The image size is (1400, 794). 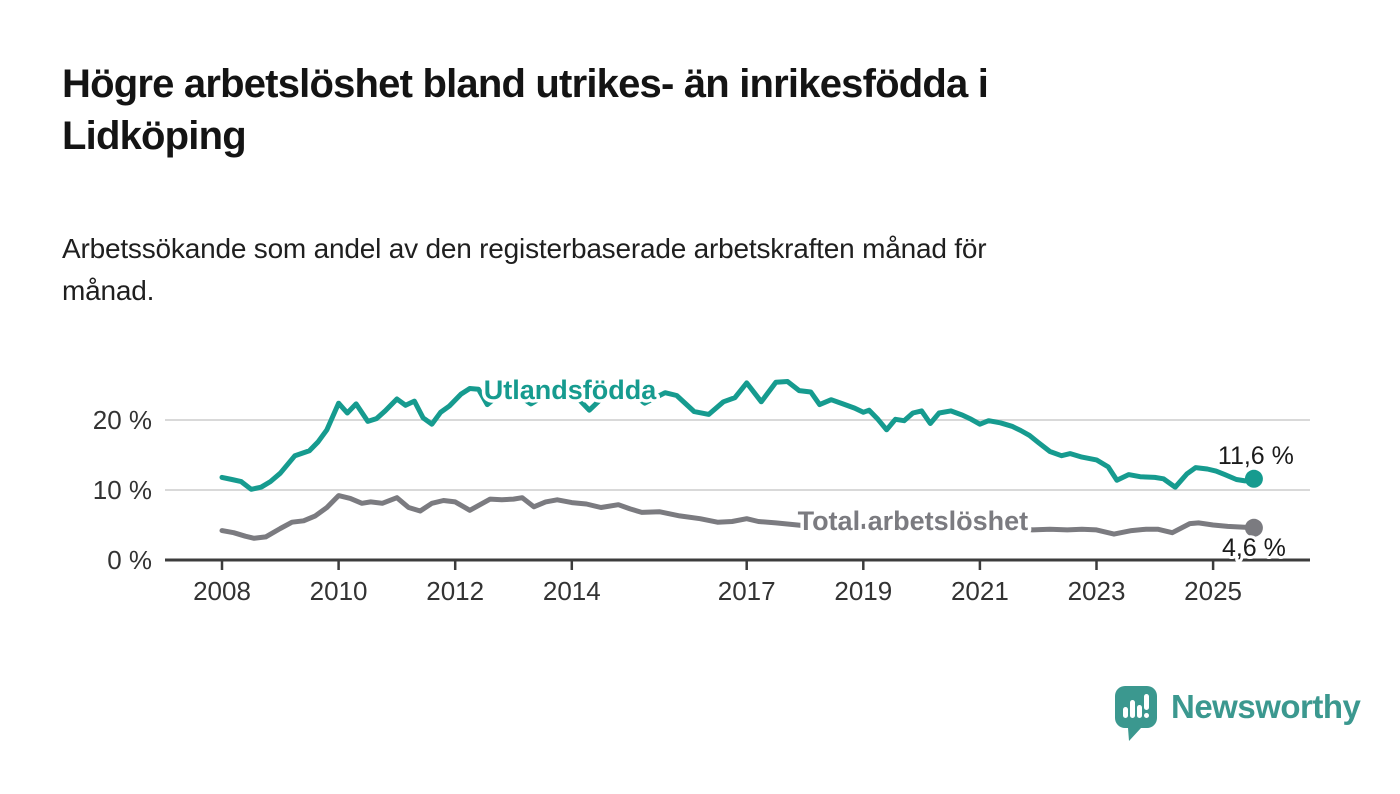 I want to click on series-label: Total arbetslöshet, so click(x=913, y=521).